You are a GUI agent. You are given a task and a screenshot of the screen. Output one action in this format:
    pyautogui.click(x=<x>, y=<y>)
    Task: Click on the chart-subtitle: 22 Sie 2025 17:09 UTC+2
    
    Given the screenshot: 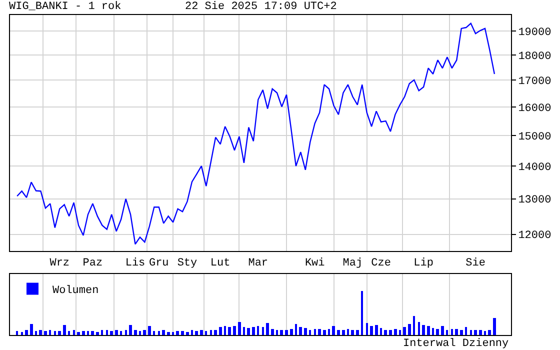 What is the action you would take?
    pyautogui.click(x=261, y=7)
    